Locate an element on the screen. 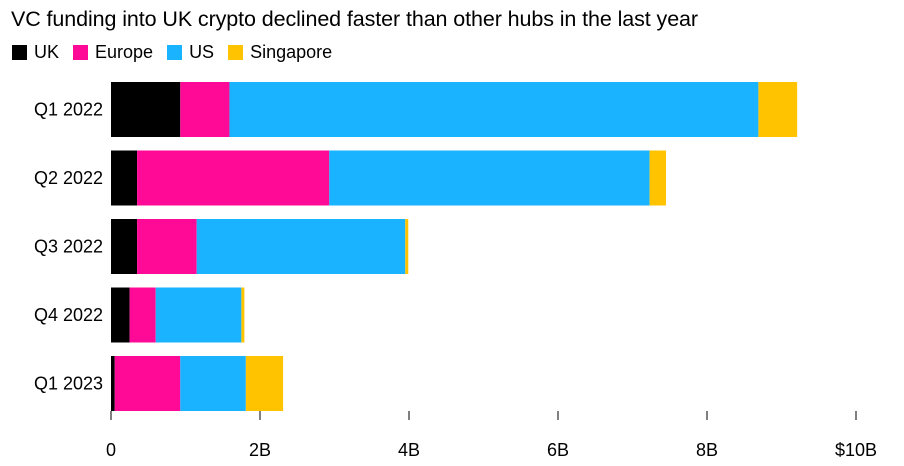 This screenshot has width=904, height=466. bar-segment-europe-q3-2022 is located at coordinates (167, 246).